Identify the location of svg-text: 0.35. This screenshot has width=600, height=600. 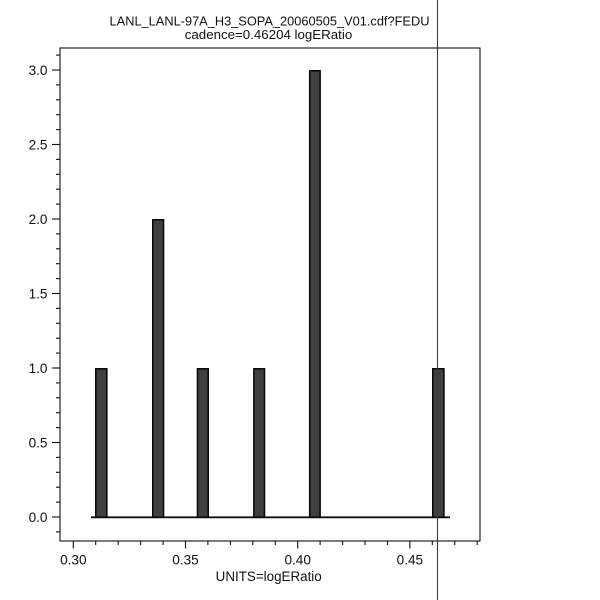
(185, 559).